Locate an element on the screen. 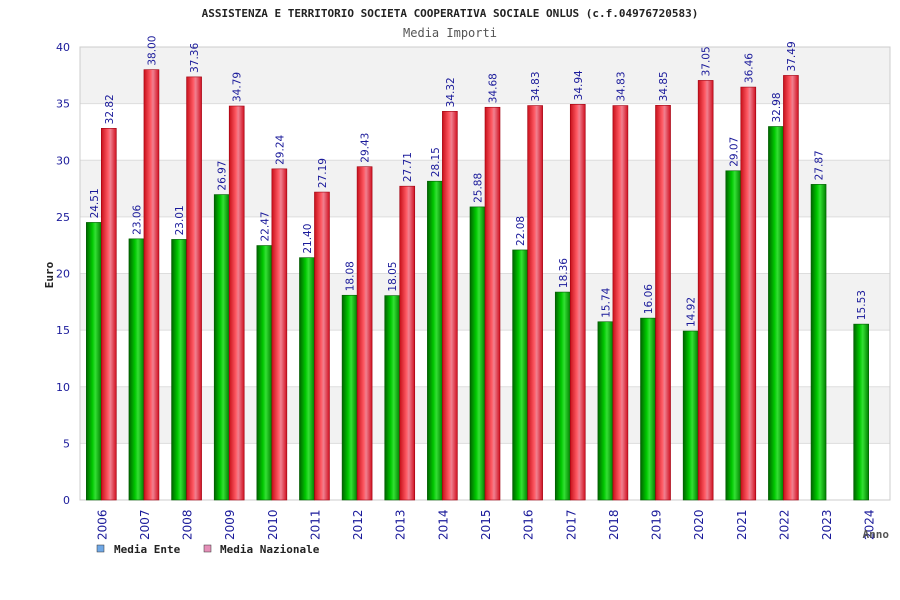 The image size is (900, 600). data-label-media-ente-2021: 29.07 is located at coordinates (734, 152).